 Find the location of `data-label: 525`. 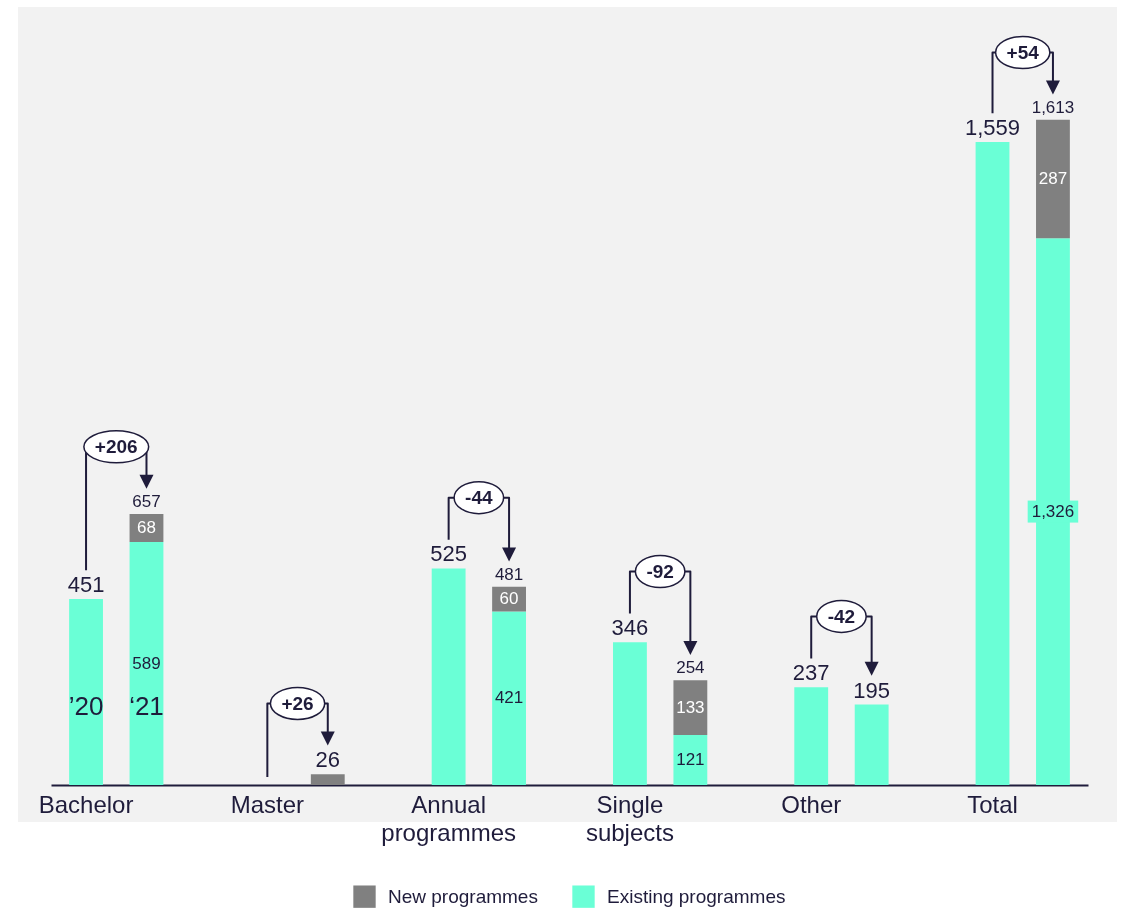

data-label: 525 is located at coordinates (448, 554).